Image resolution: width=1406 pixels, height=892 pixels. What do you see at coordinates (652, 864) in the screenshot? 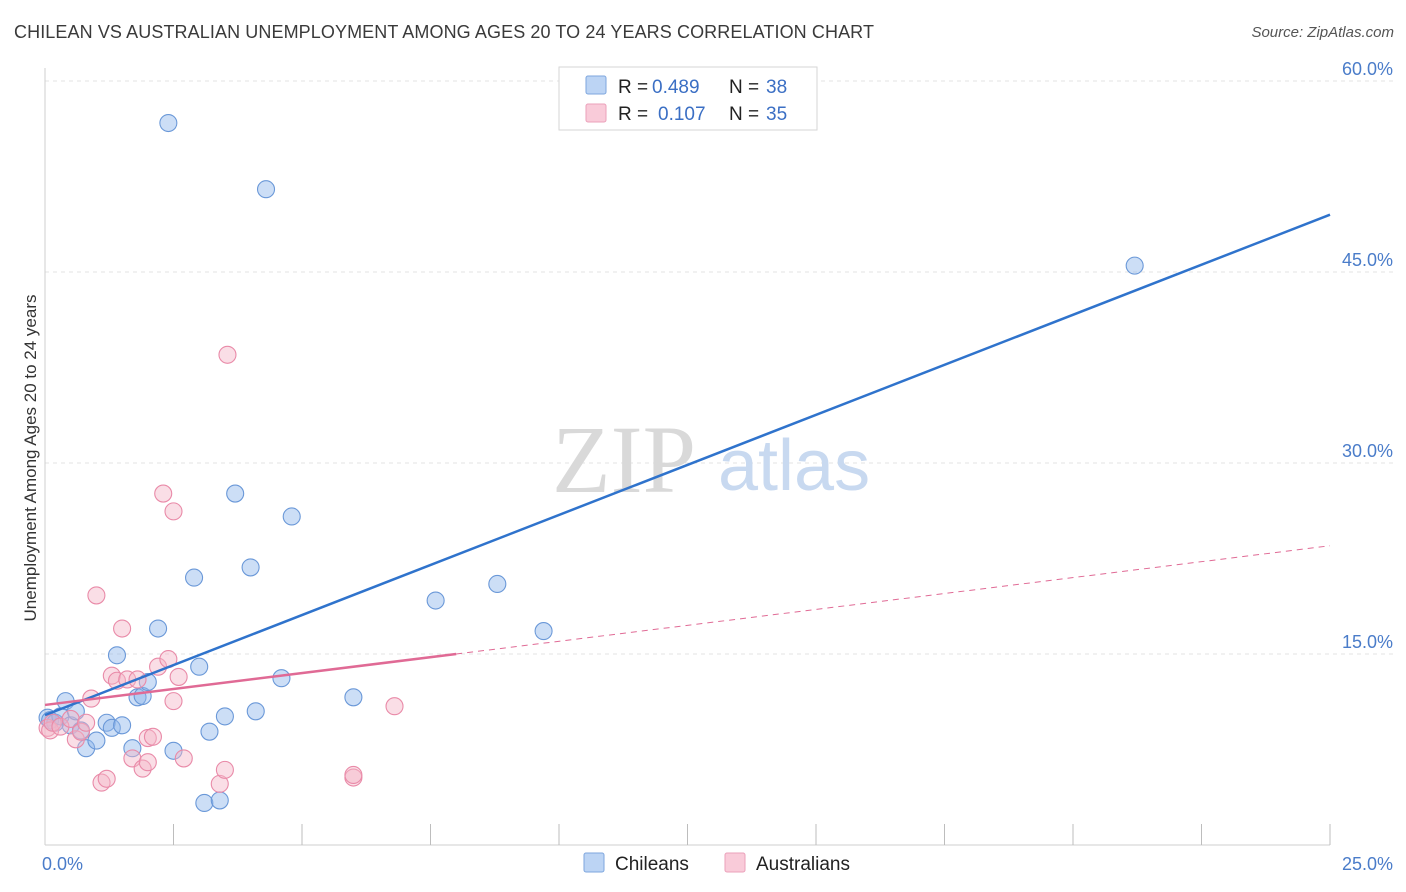
I see `series-legend-chileans: Chileans` at bounding box center [652, 864].